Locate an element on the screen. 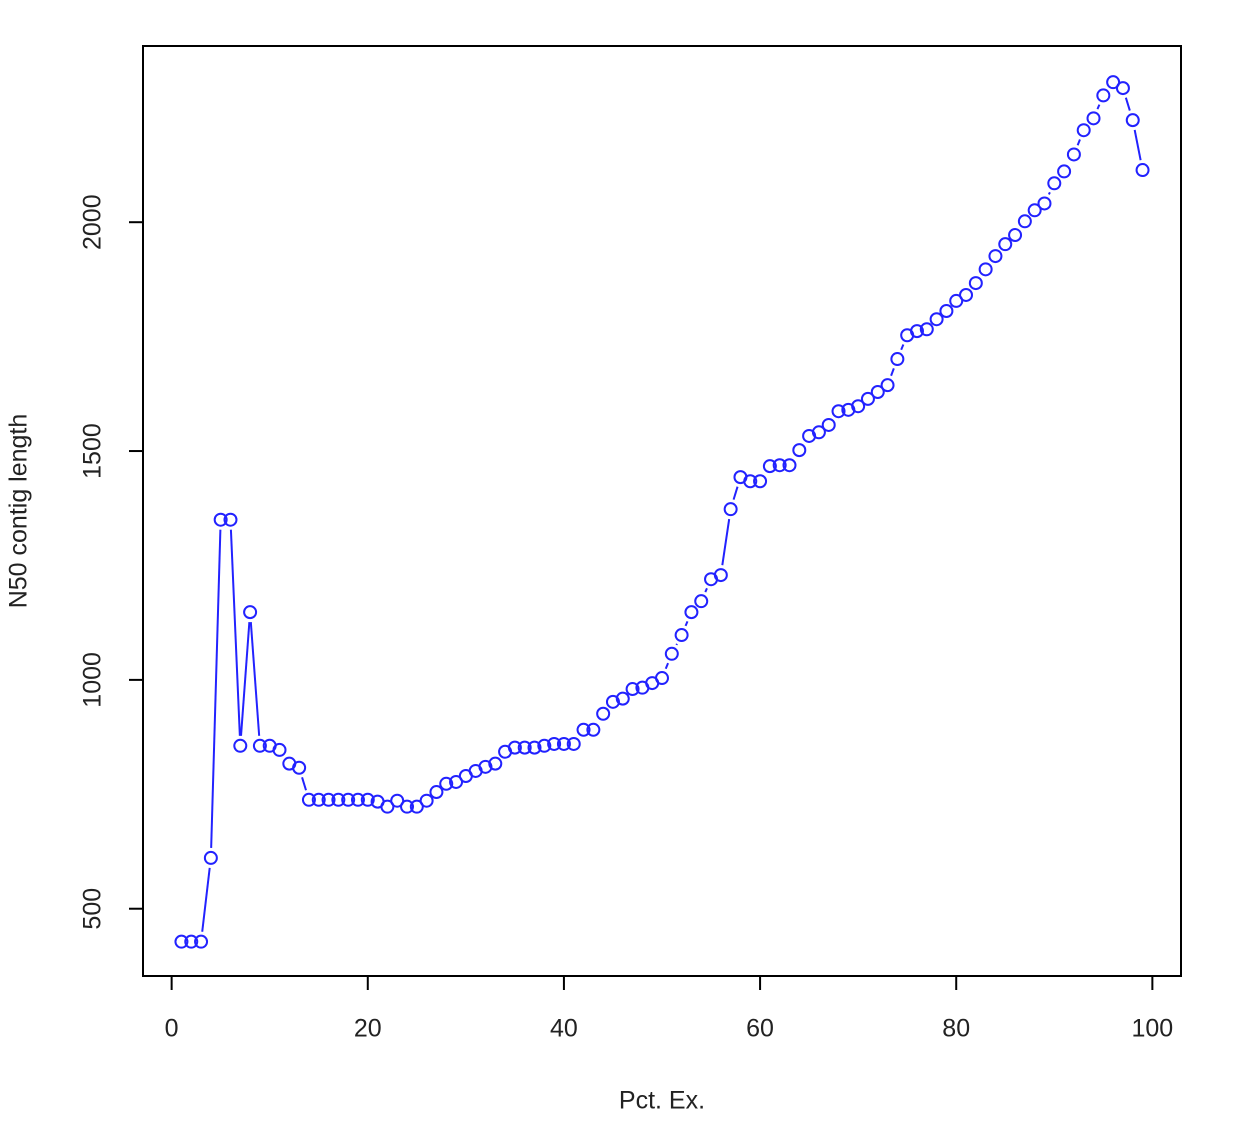  y-axis-label: N50 contig length is located at coordinates (19, 511).